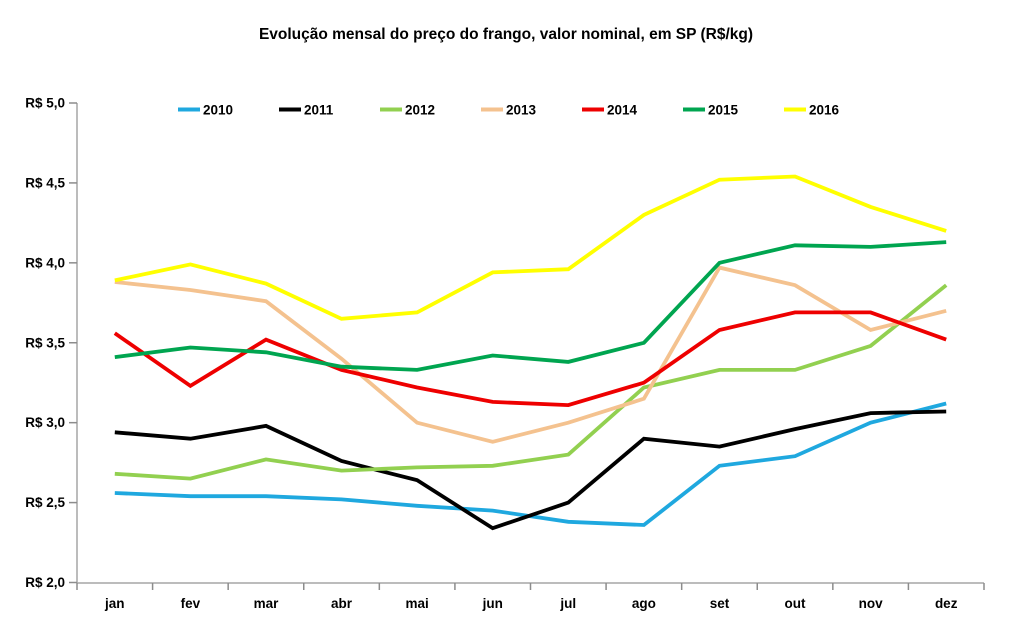 The height and width of the screenshot is (631, 1012). What do you see at coordinates (342, 603) in the screenshot?
I see `x-axis-label-abr: abr` at bounding box center [342, 603].